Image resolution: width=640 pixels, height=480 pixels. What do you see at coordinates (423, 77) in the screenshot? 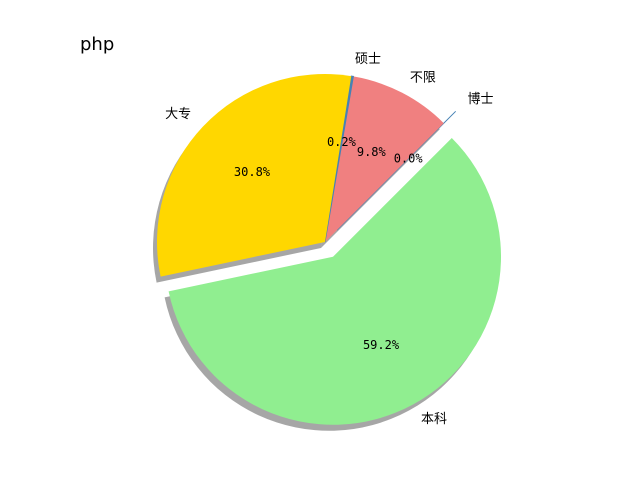
I see `slice-label-2: 不限` at bounding box center [423, 77].